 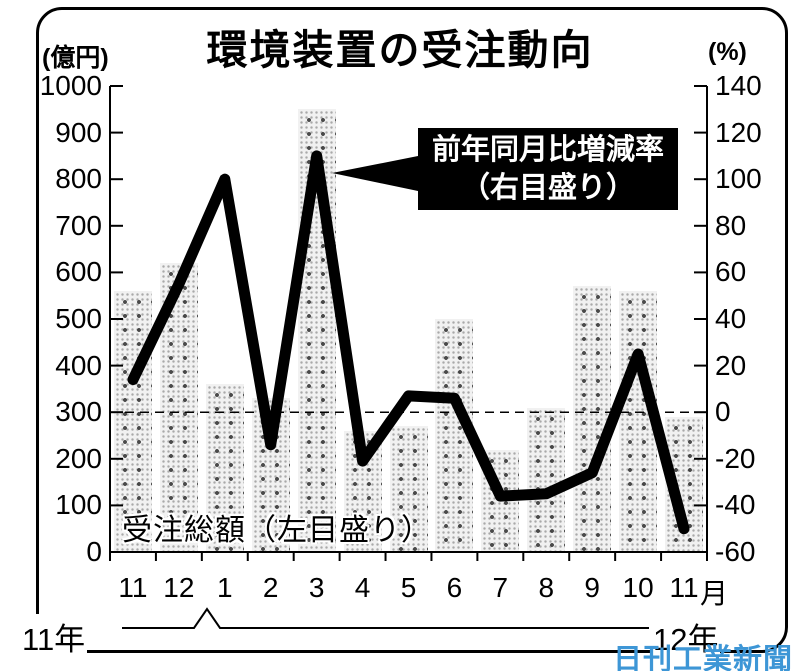 What do you see at coordinates (738, 132) in the screenshot?
I see `right-axis-tick-label: 120` at bounding box center [738, 132].